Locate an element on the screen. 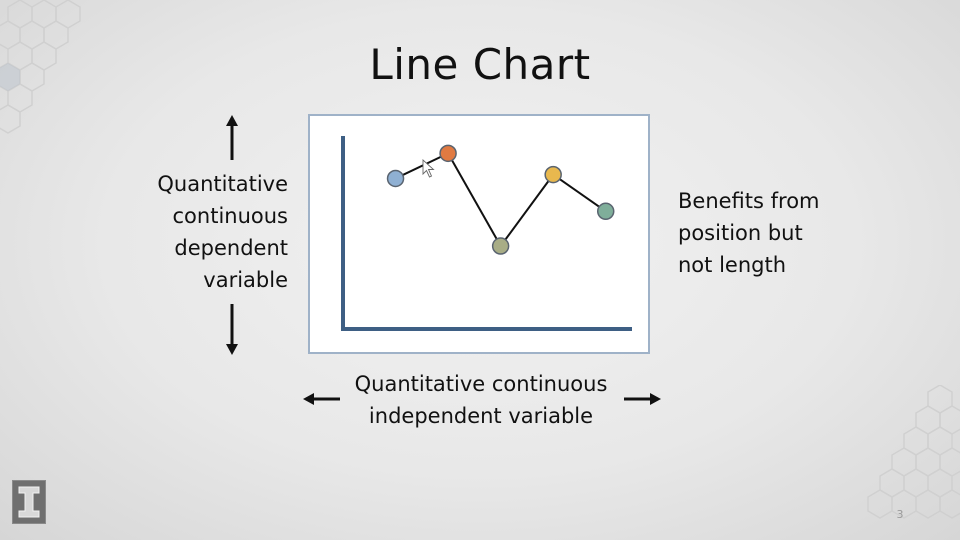 This screenshot has width=960, height=540. y-axis-description-line: dependent is located at coordinates (231, 248).